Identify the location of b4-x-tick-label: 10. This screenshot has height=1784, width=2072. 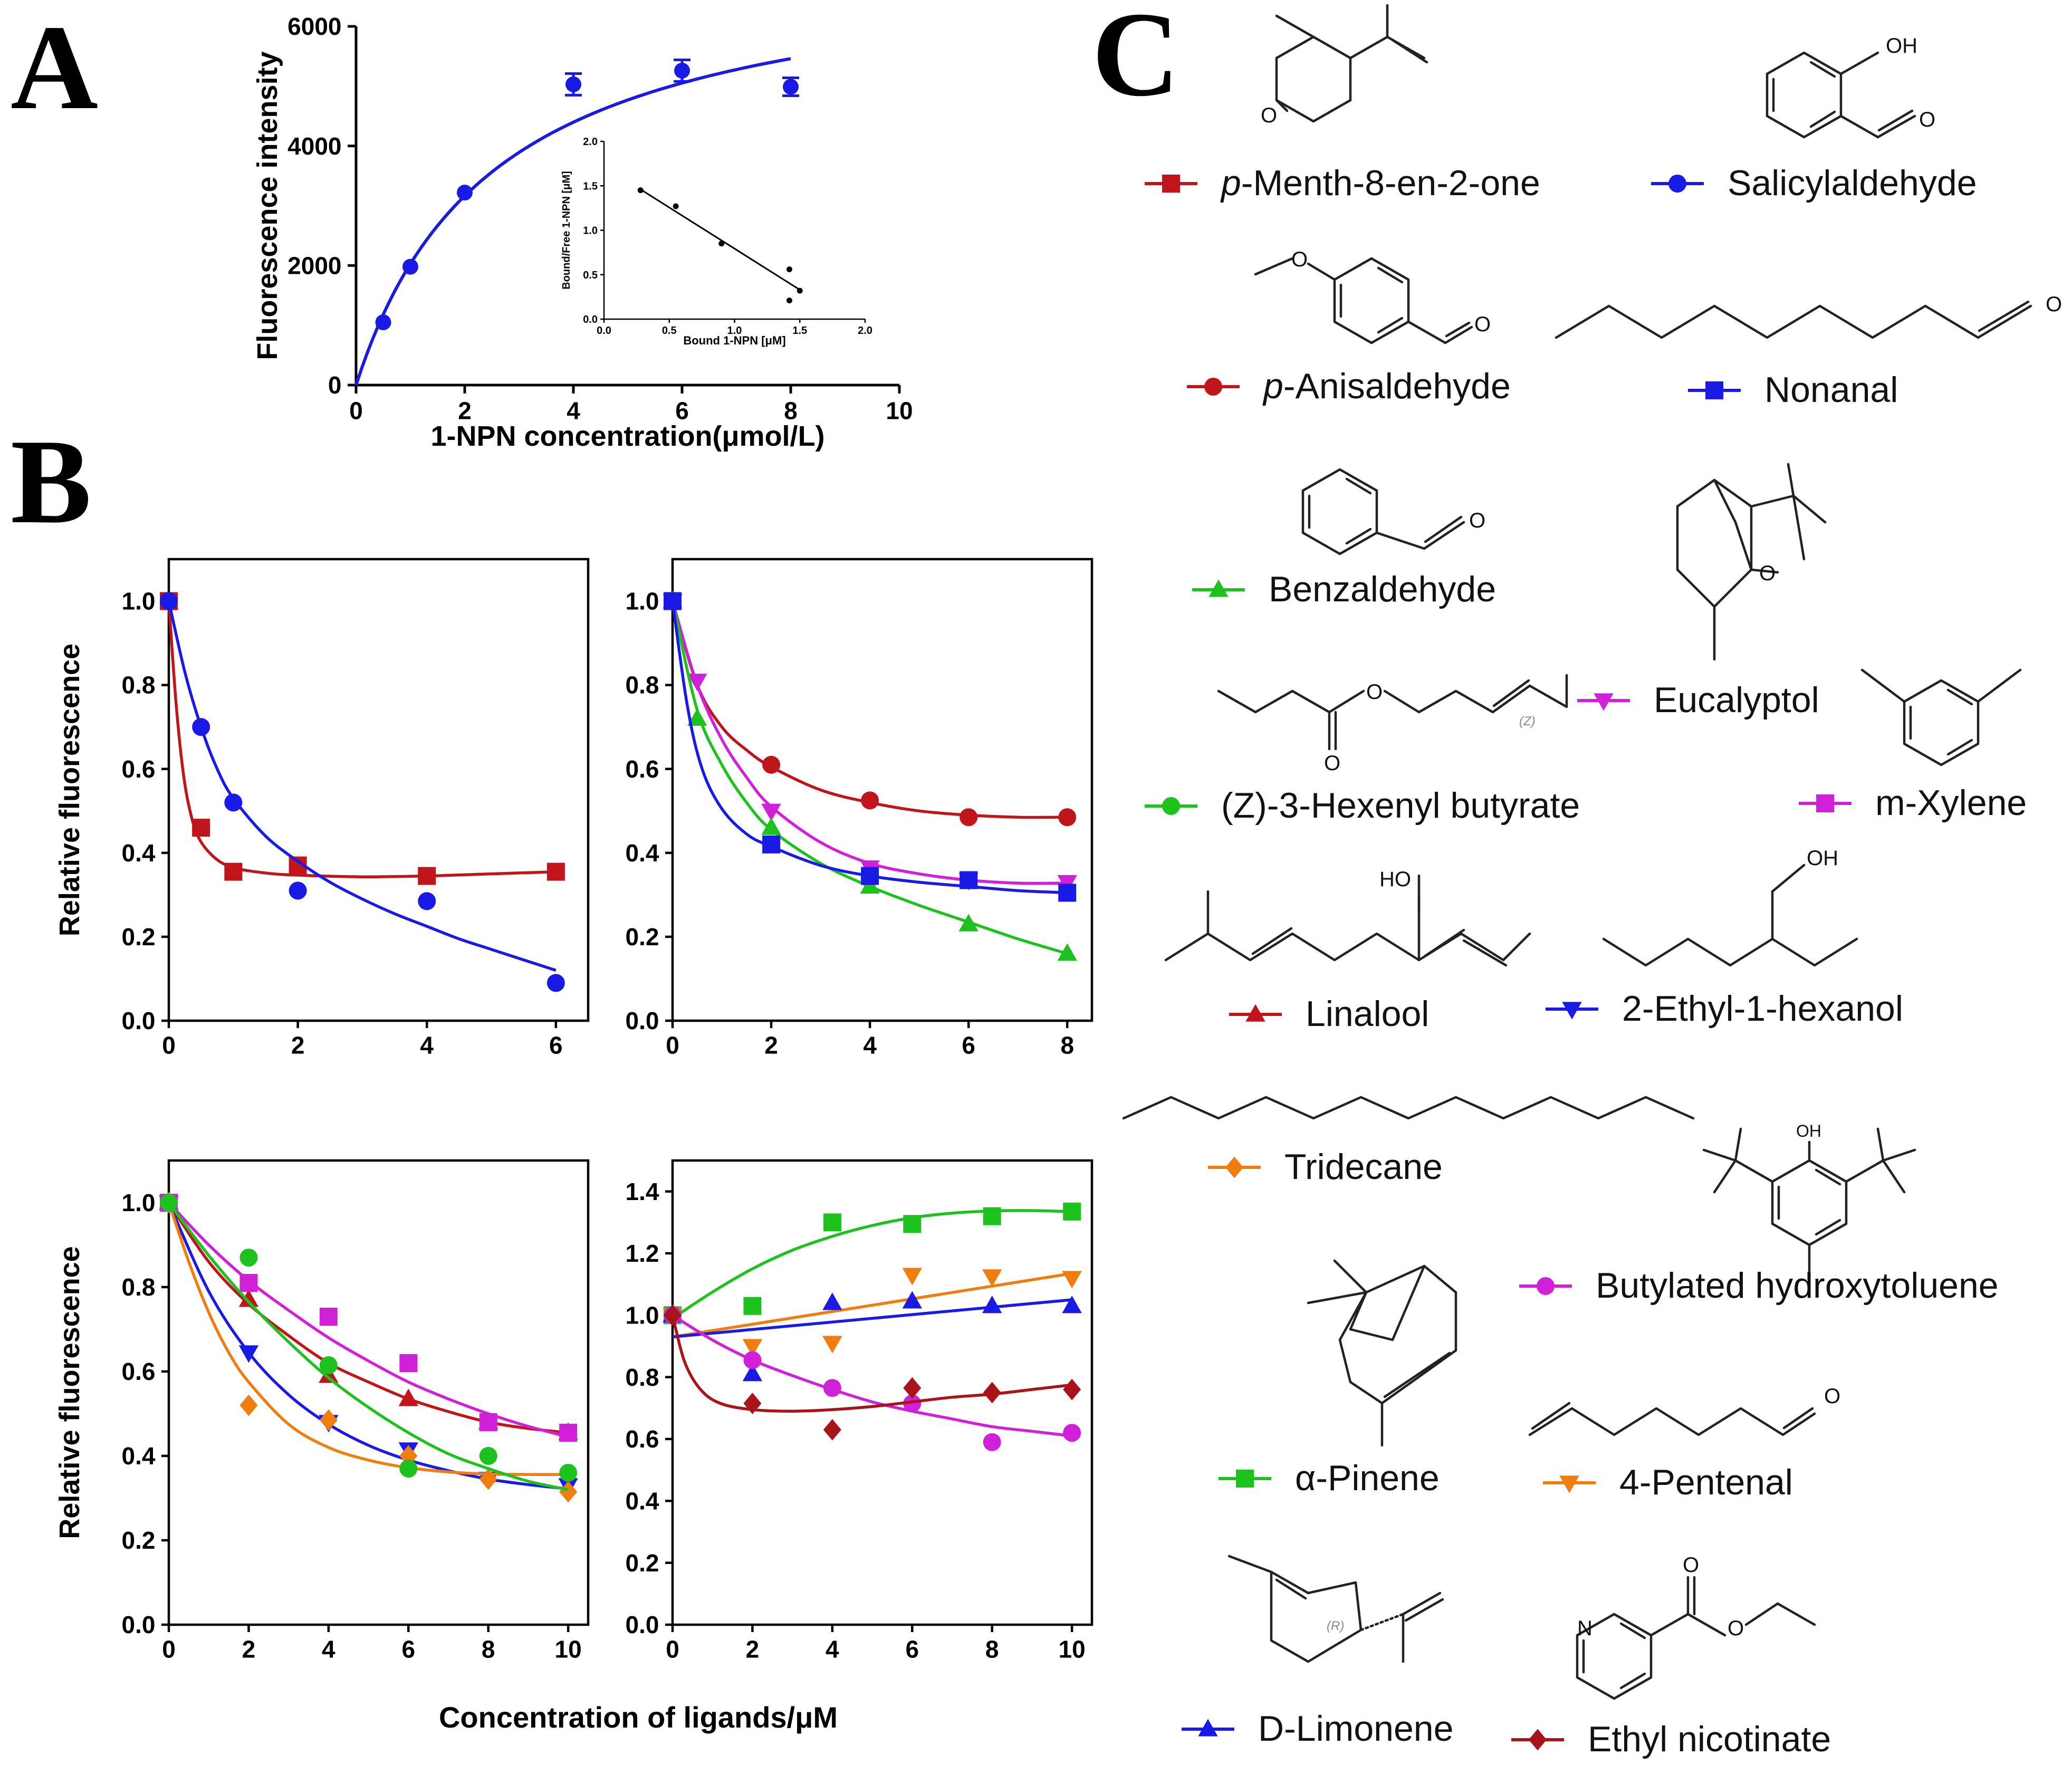
(1072, 1649).